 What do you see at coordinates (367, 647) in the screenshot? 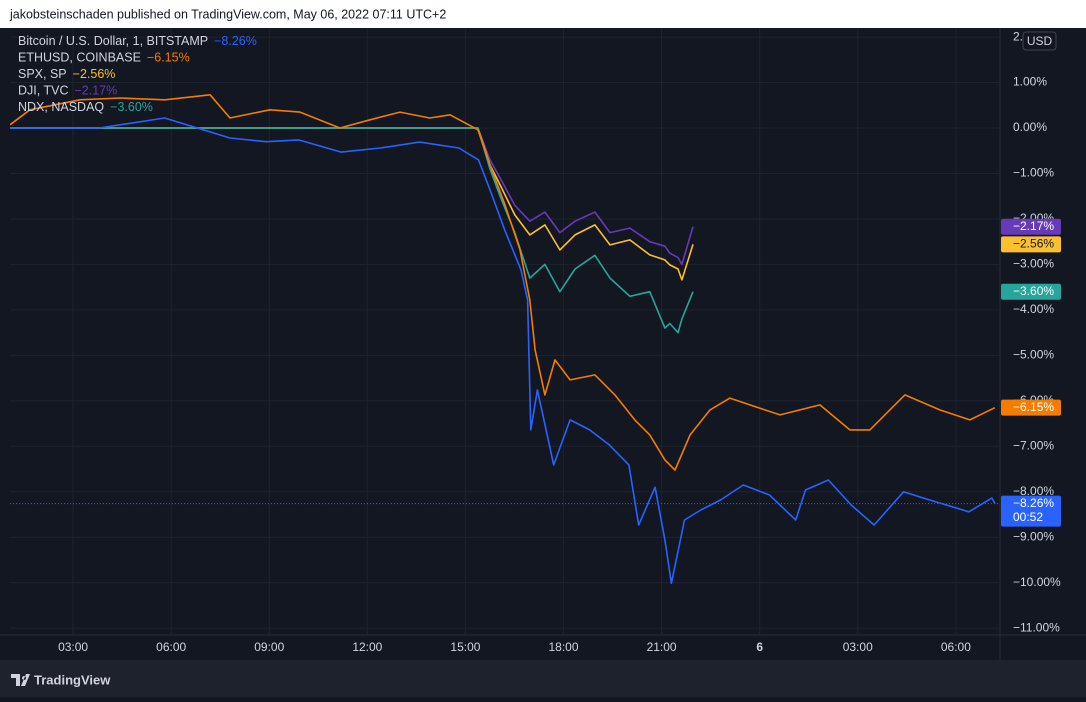
I see `x-tick-label: 12:00` at bounding box center [367, 647].